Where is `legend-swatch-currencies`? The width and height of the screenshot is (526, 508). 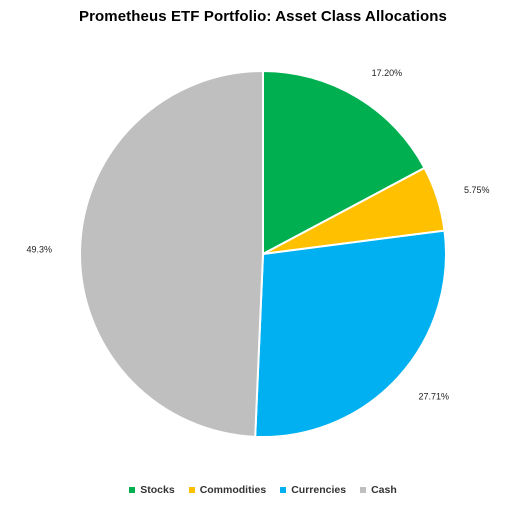
legend-swatch-currencies is located at coordinates (283, 490).